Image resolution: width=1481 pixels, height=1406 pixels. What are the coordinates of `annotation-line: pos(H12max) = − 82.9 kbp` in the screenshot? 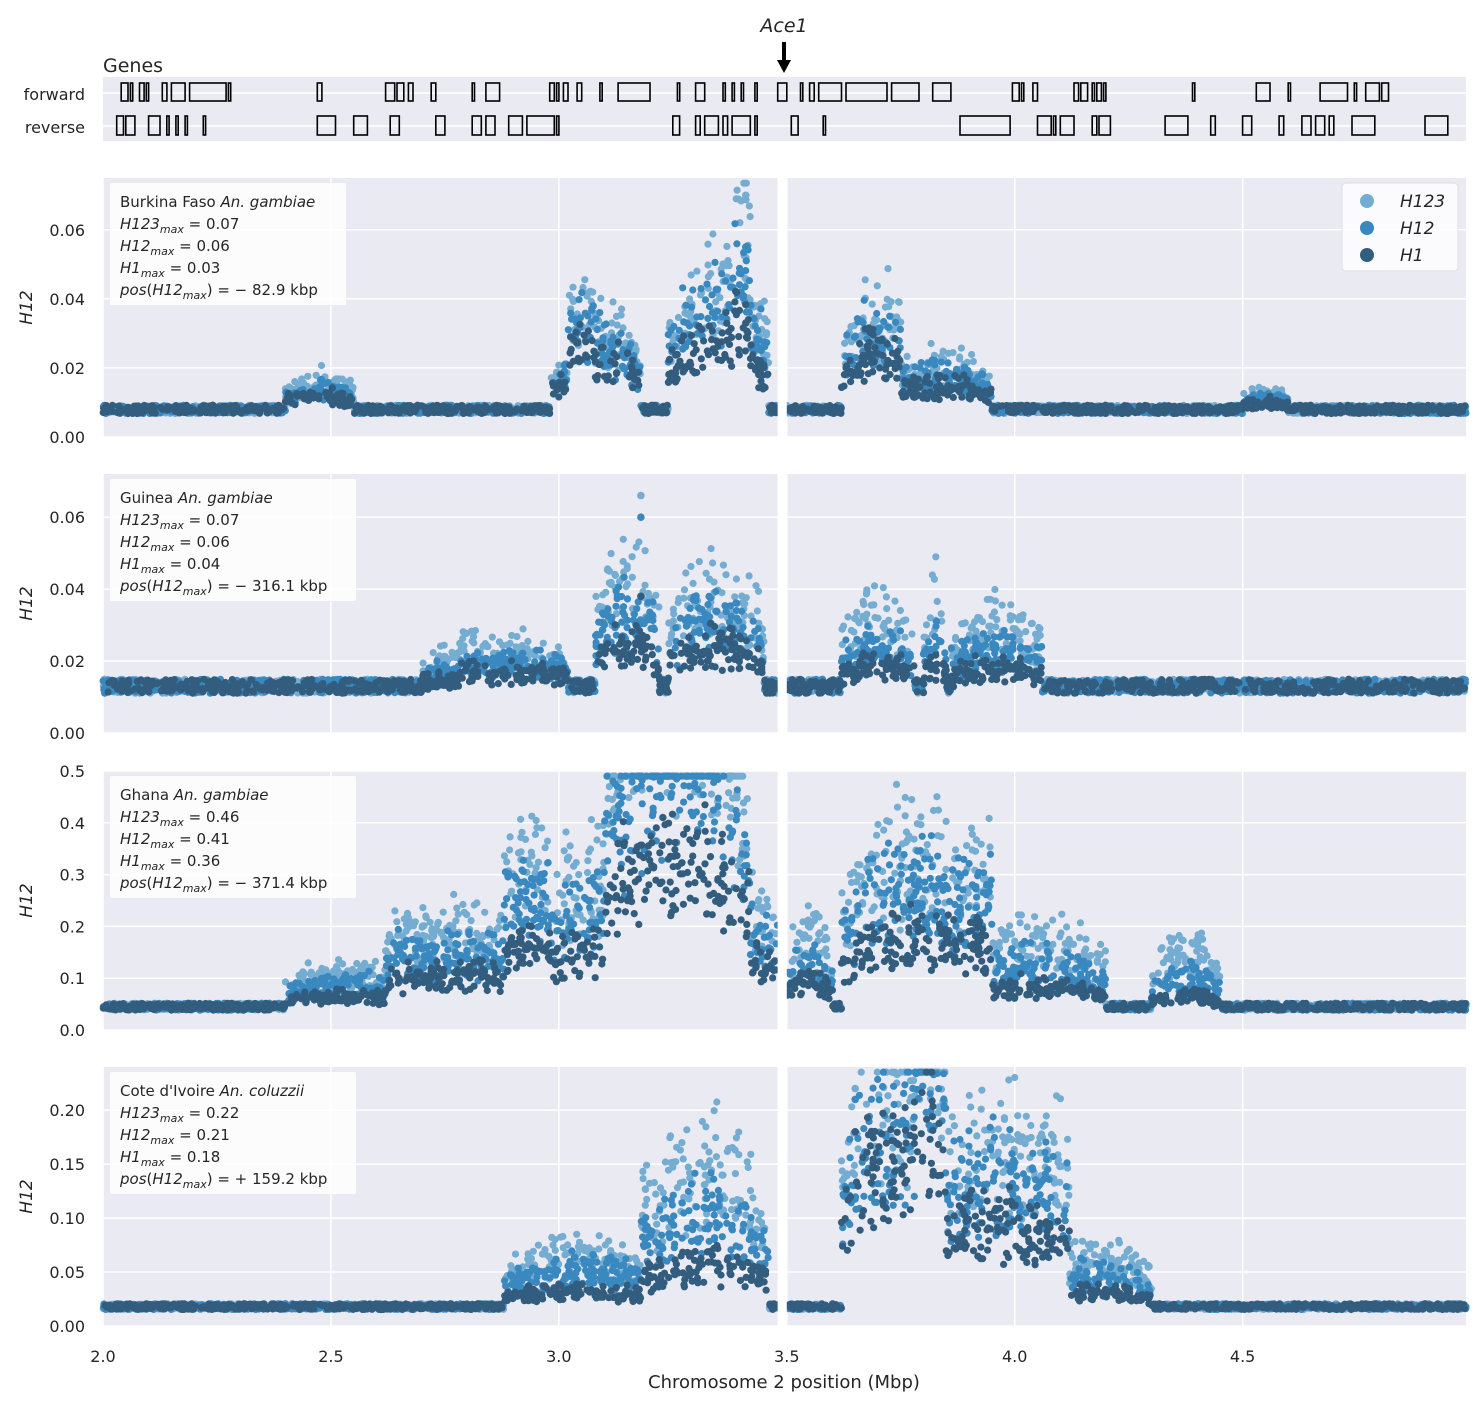 It's located at (218, 291).